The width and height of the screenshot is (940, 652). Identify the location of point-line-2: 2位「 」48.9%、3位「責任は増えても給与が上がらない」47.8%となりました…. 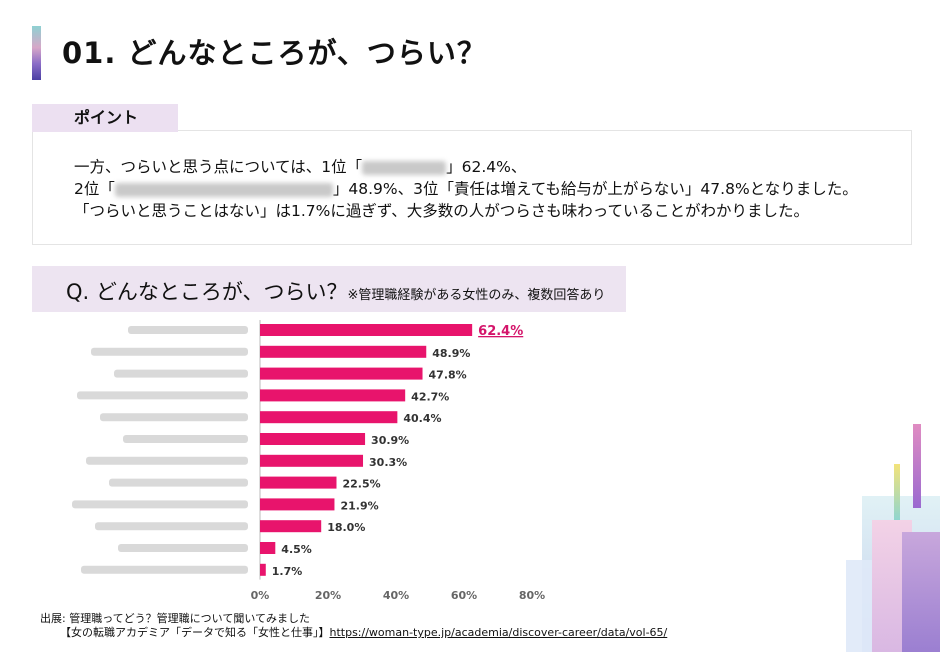
(466, 189).